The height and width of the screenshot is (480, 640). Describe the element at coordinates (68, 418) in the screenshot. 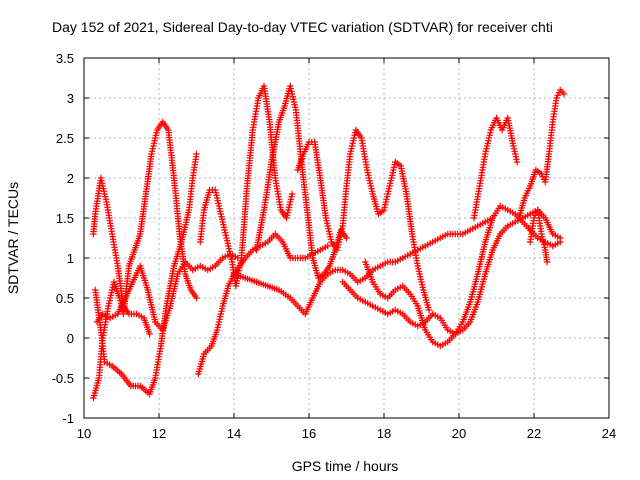

I see `y-tick-label: -1` at that location.